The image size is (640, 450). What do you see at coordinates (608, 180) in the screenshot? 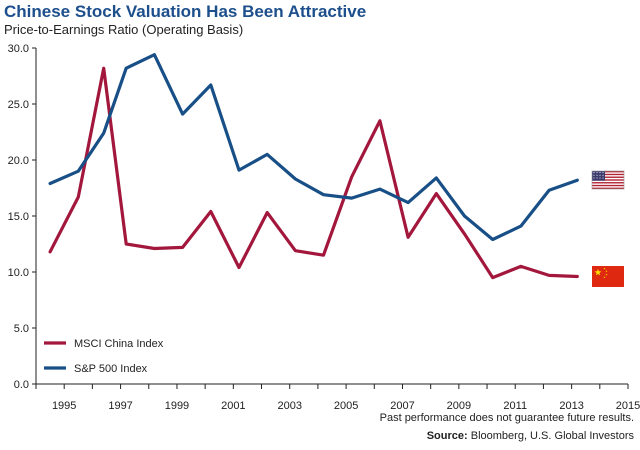
I see `us-flag-icon` at bounding box center [608, 180].